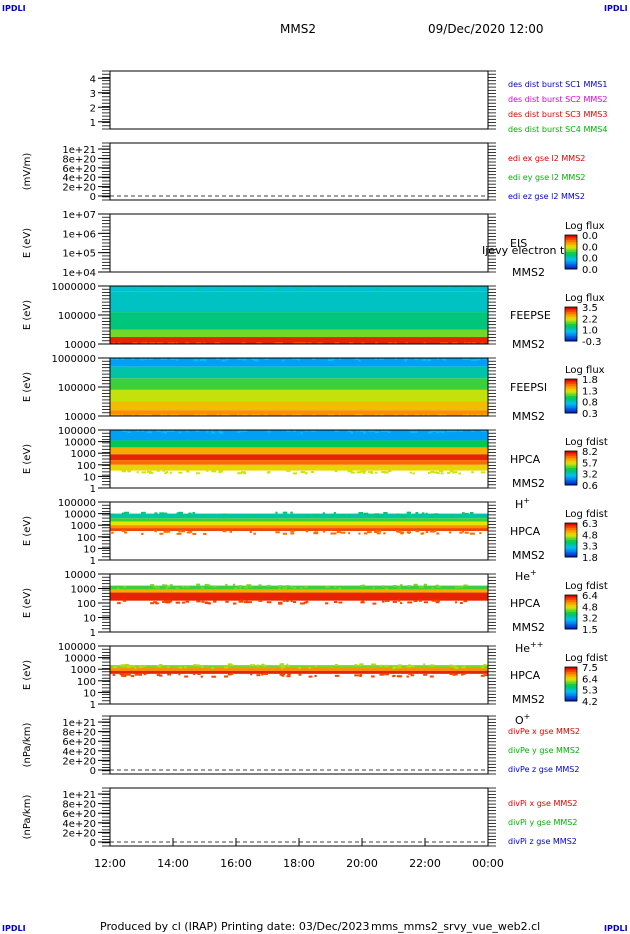 The image size is (630, 934). I want to click on y-axis-label: (nPa/km), so click(27, 817).